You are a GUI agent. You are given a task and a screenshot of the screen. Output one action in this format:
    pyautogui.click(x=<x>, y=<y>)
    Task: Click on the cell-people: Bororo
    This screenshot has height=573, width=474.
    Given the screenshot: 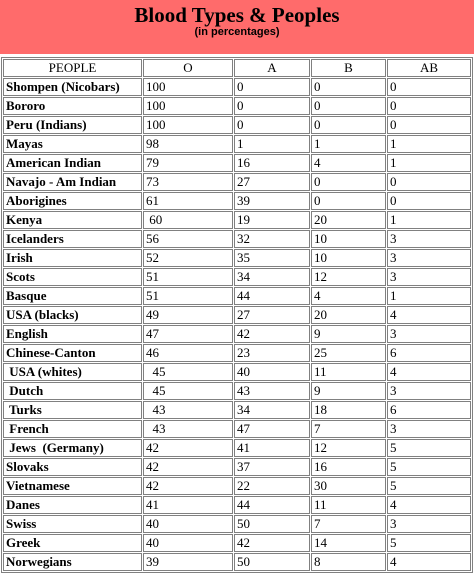 What is the action you would take?
    pyautogui.click(x=72, y=106)
    